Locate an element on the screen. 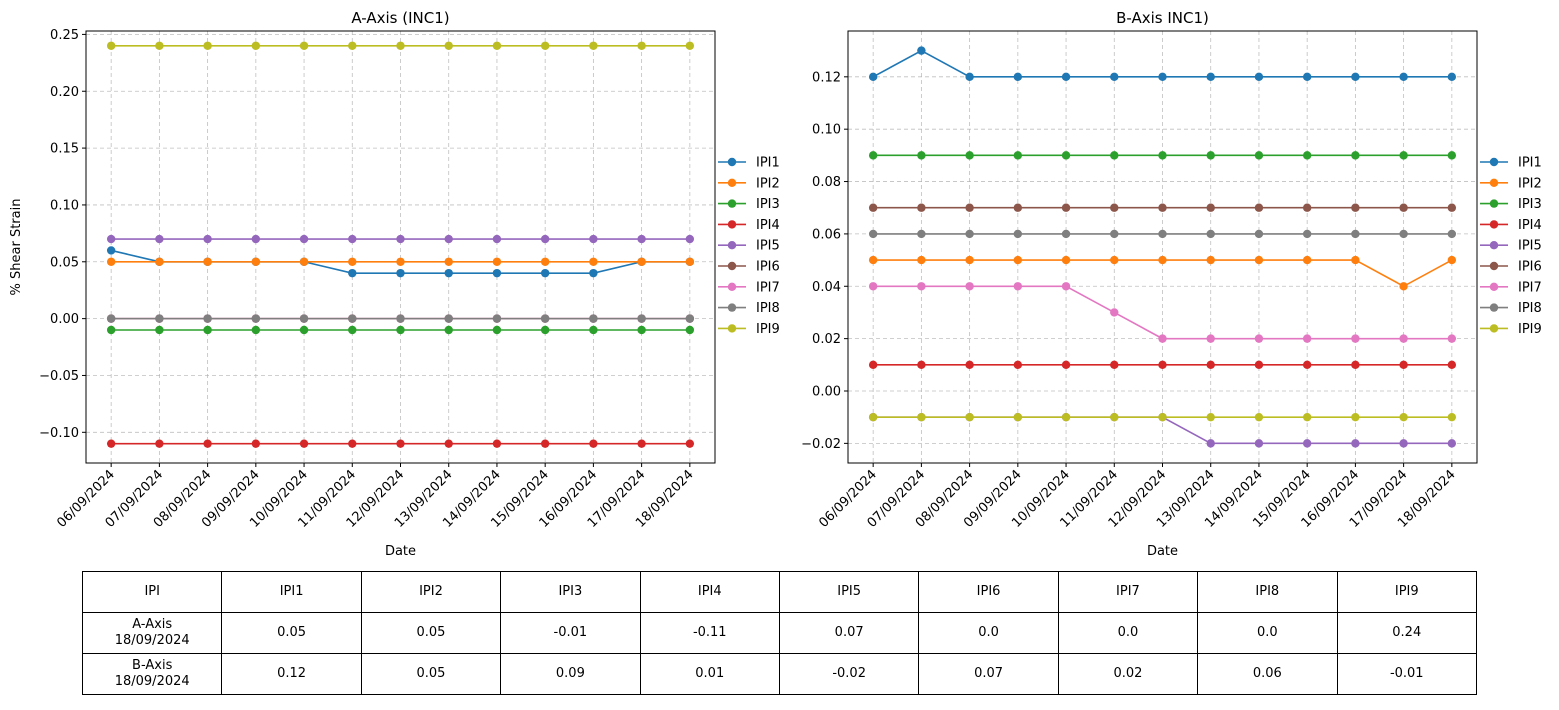 The width and height of the screenshot is (1559, 710). table-row-label: B-Axis 18/09/2024 is located at coordinates (152, 674).